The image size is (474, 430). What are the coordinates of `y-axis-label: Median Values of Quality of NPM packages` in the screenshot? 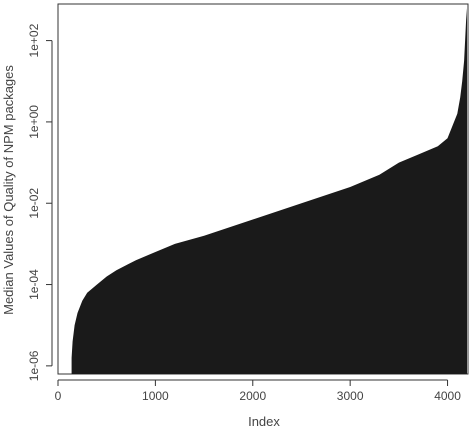 It's located at (8, 190).